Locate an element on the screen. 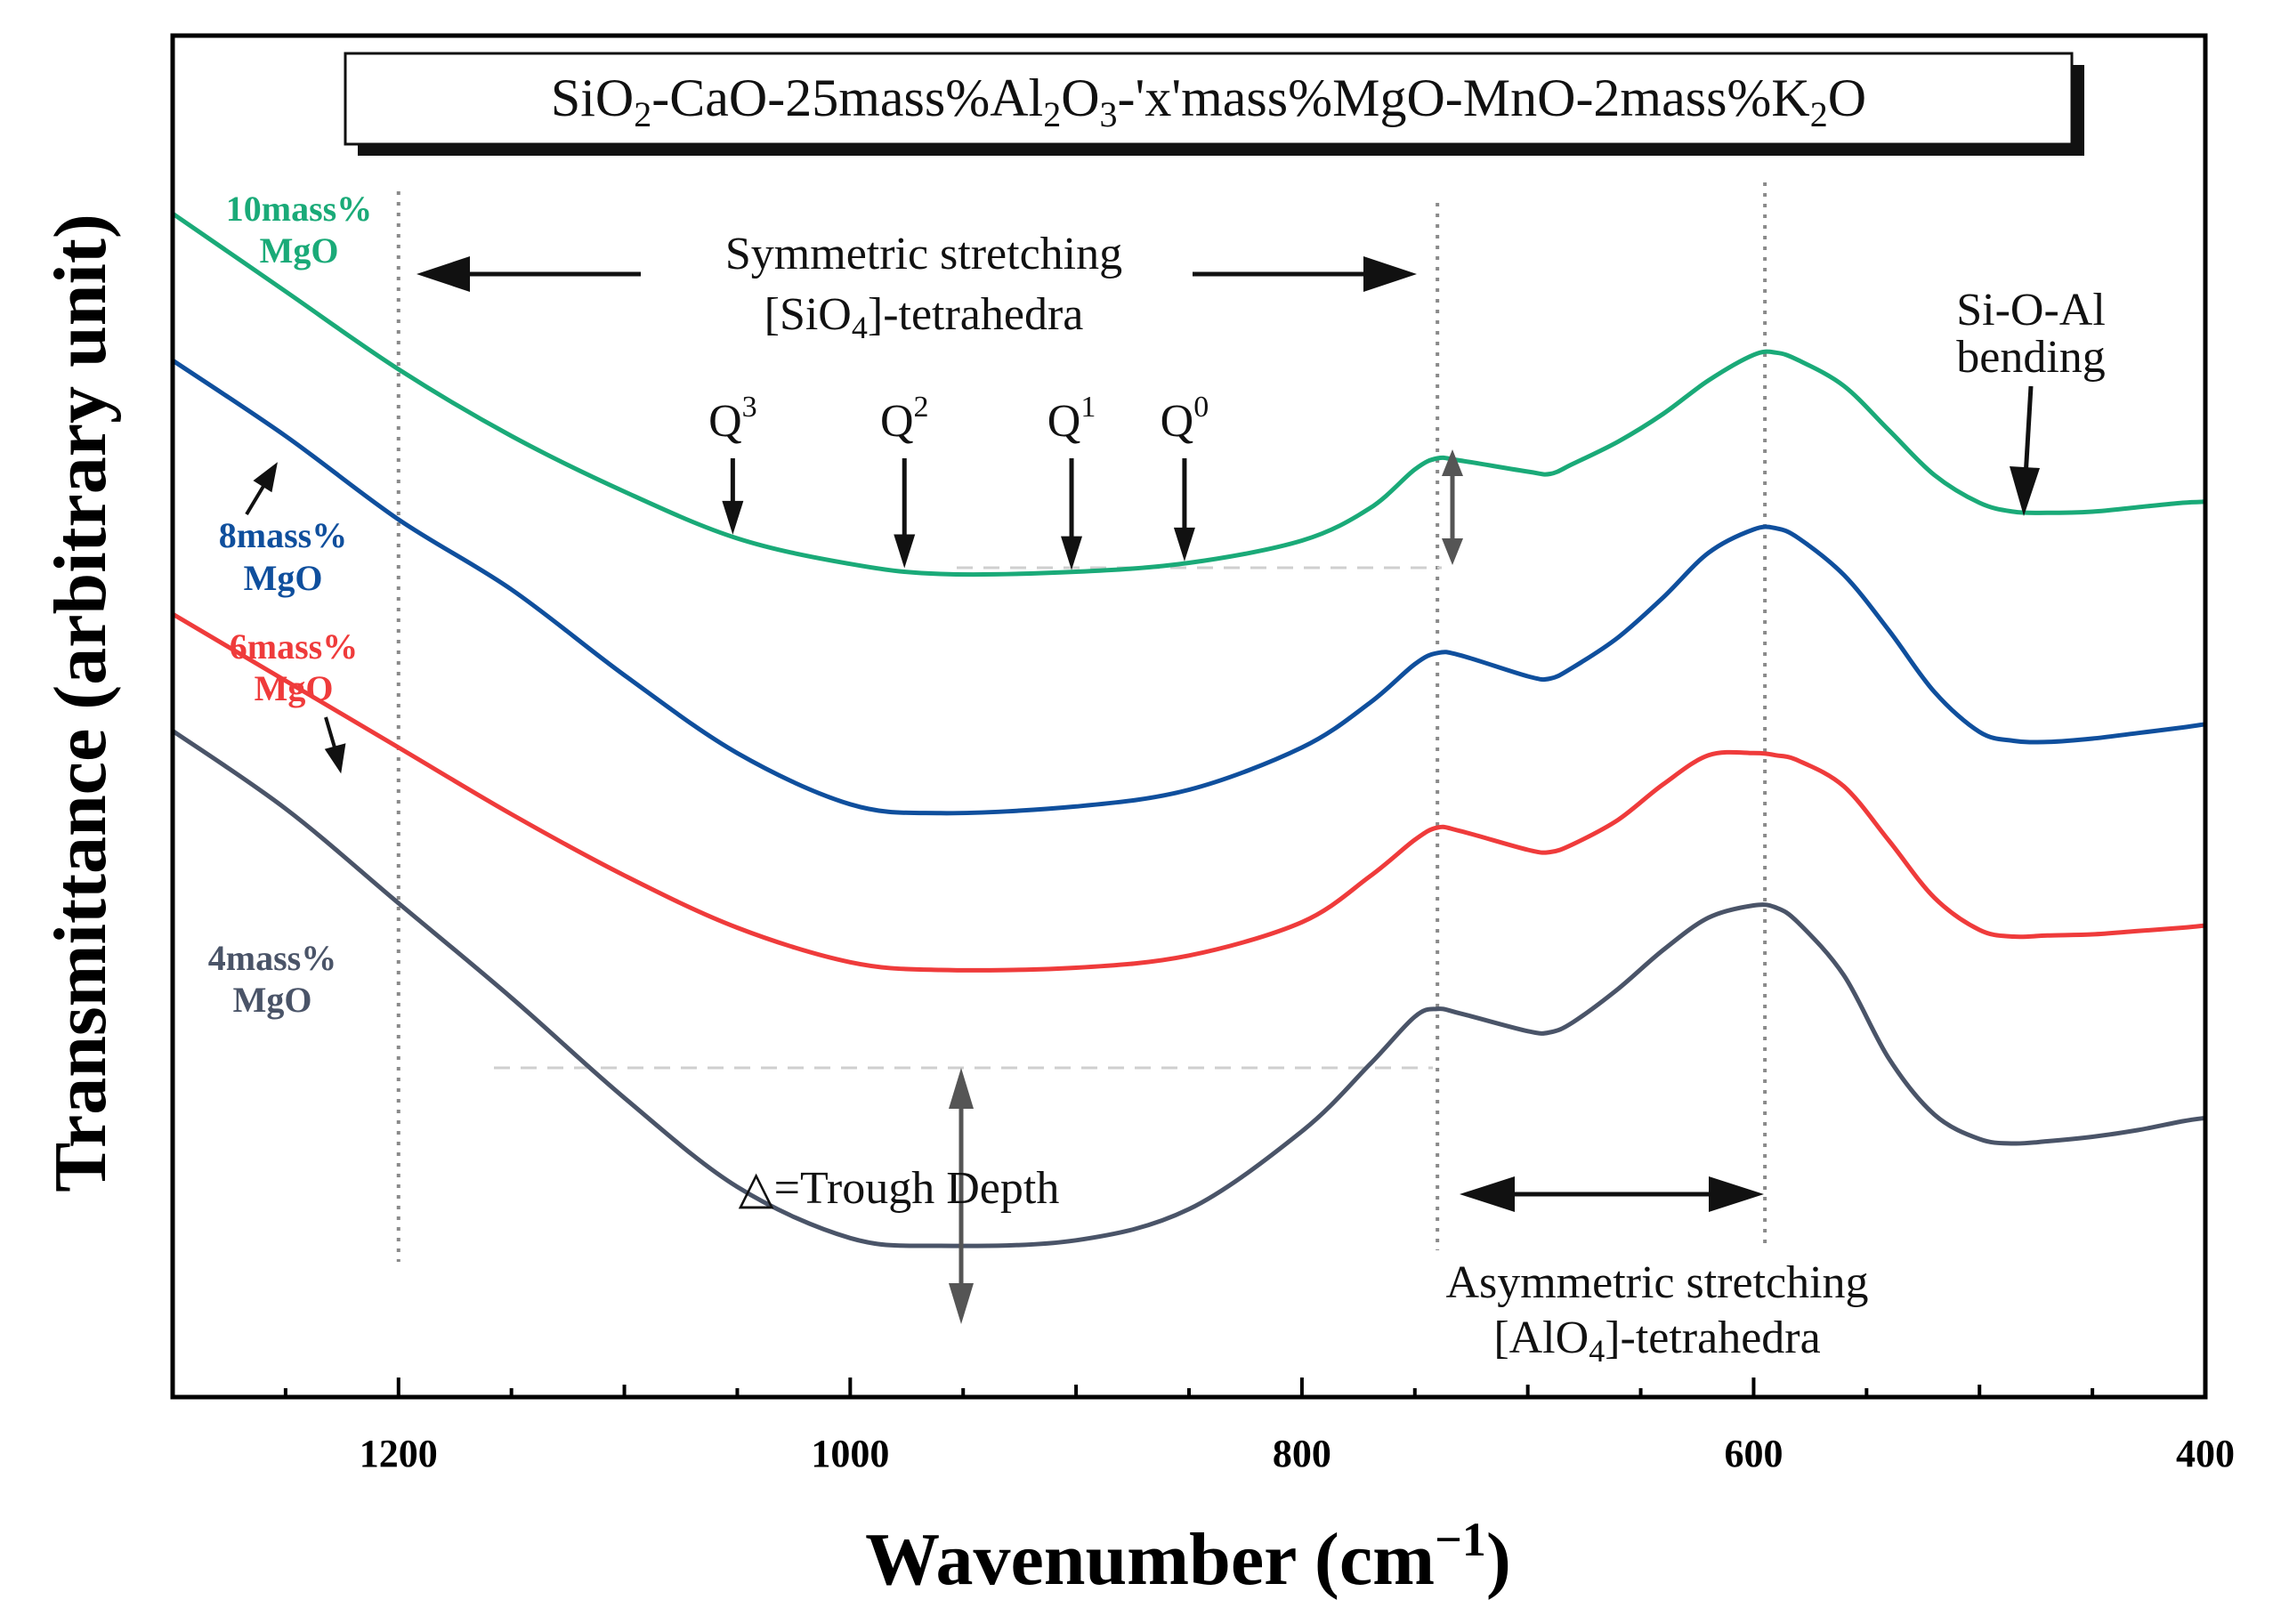  pointer-arrow-6-mgo is located at coordinates (330, 732).